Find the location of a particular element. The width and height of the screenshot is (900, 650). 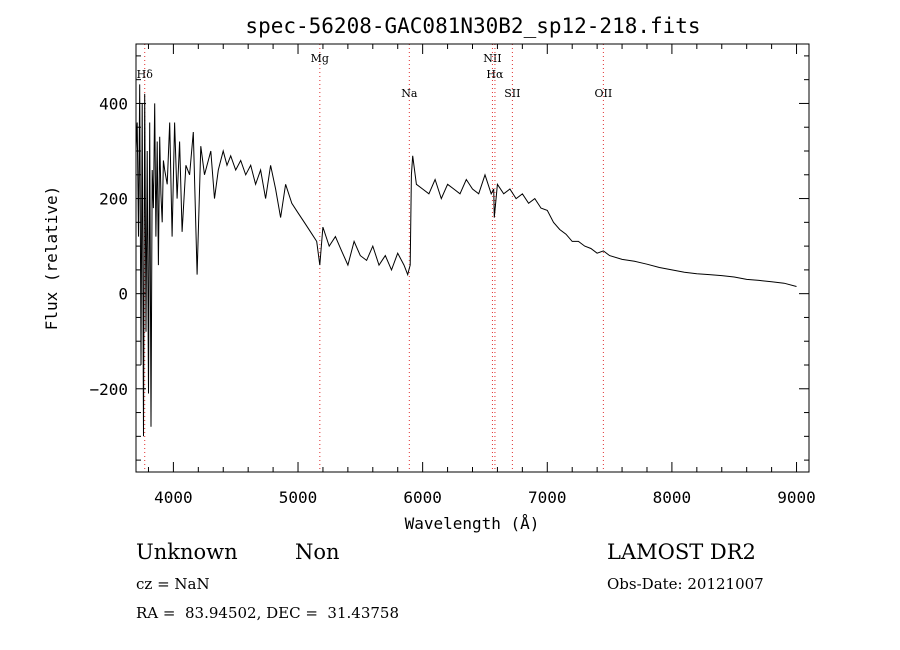

x-tick-label: 4000 is located at coordinates (173, 497).